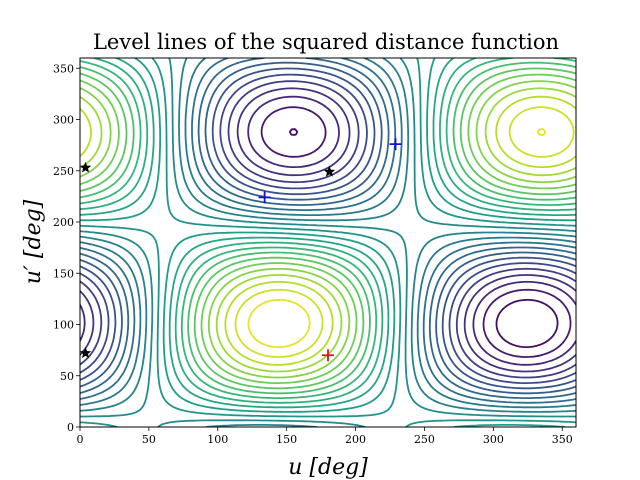  Describe the element at coordinates (286, 439) in the screenshot. I see `x-tick-label: 150` at that location.